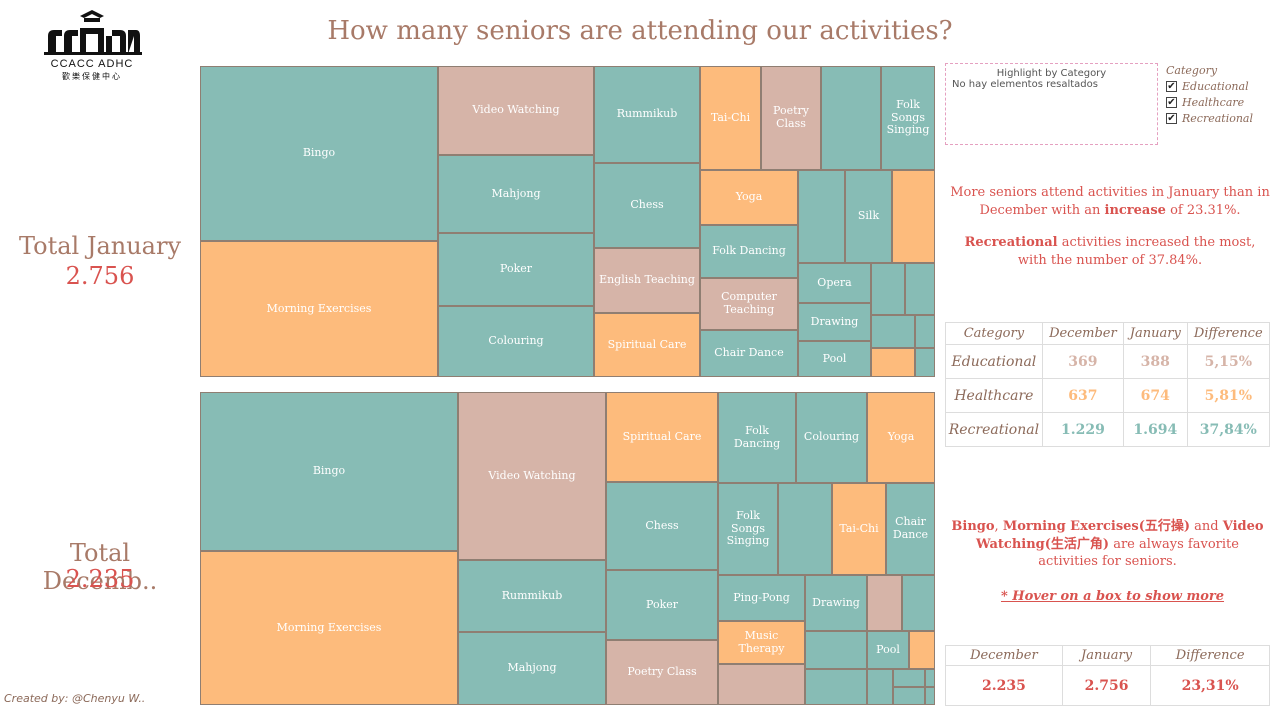  I want to click on january-tile: Yoga, so click(749, 197).